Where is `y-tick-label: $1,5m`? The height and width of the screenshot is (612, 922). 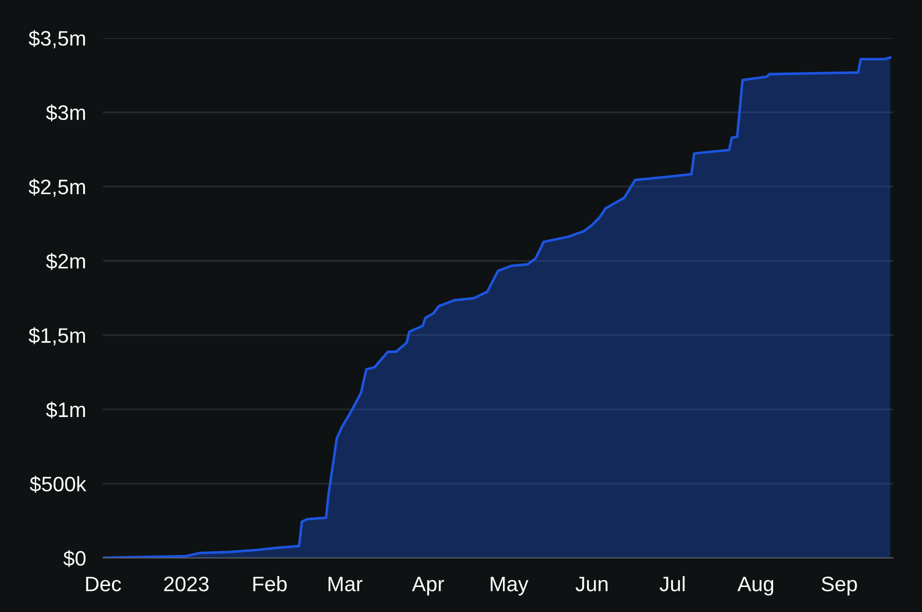
y-tick-label: $1,5m is located at coordinates (56, 336).